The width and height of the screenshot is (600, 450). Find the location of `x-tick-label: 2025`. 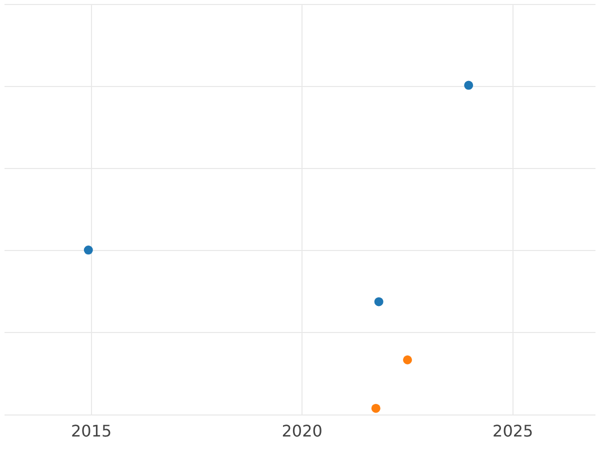

x-tick-label: 2025 is located at coordinates (513, 431).